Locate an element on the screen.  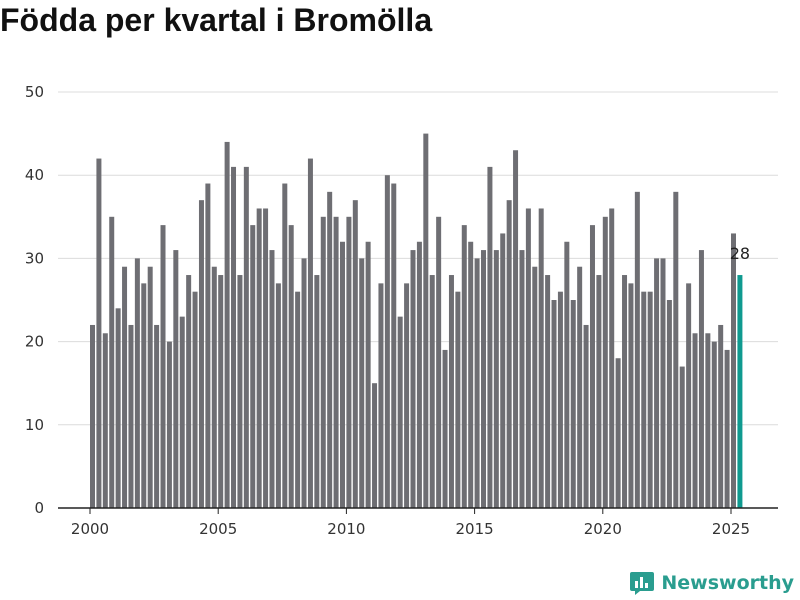
y-tick-label: 50 is located at coordinates (34, 92).